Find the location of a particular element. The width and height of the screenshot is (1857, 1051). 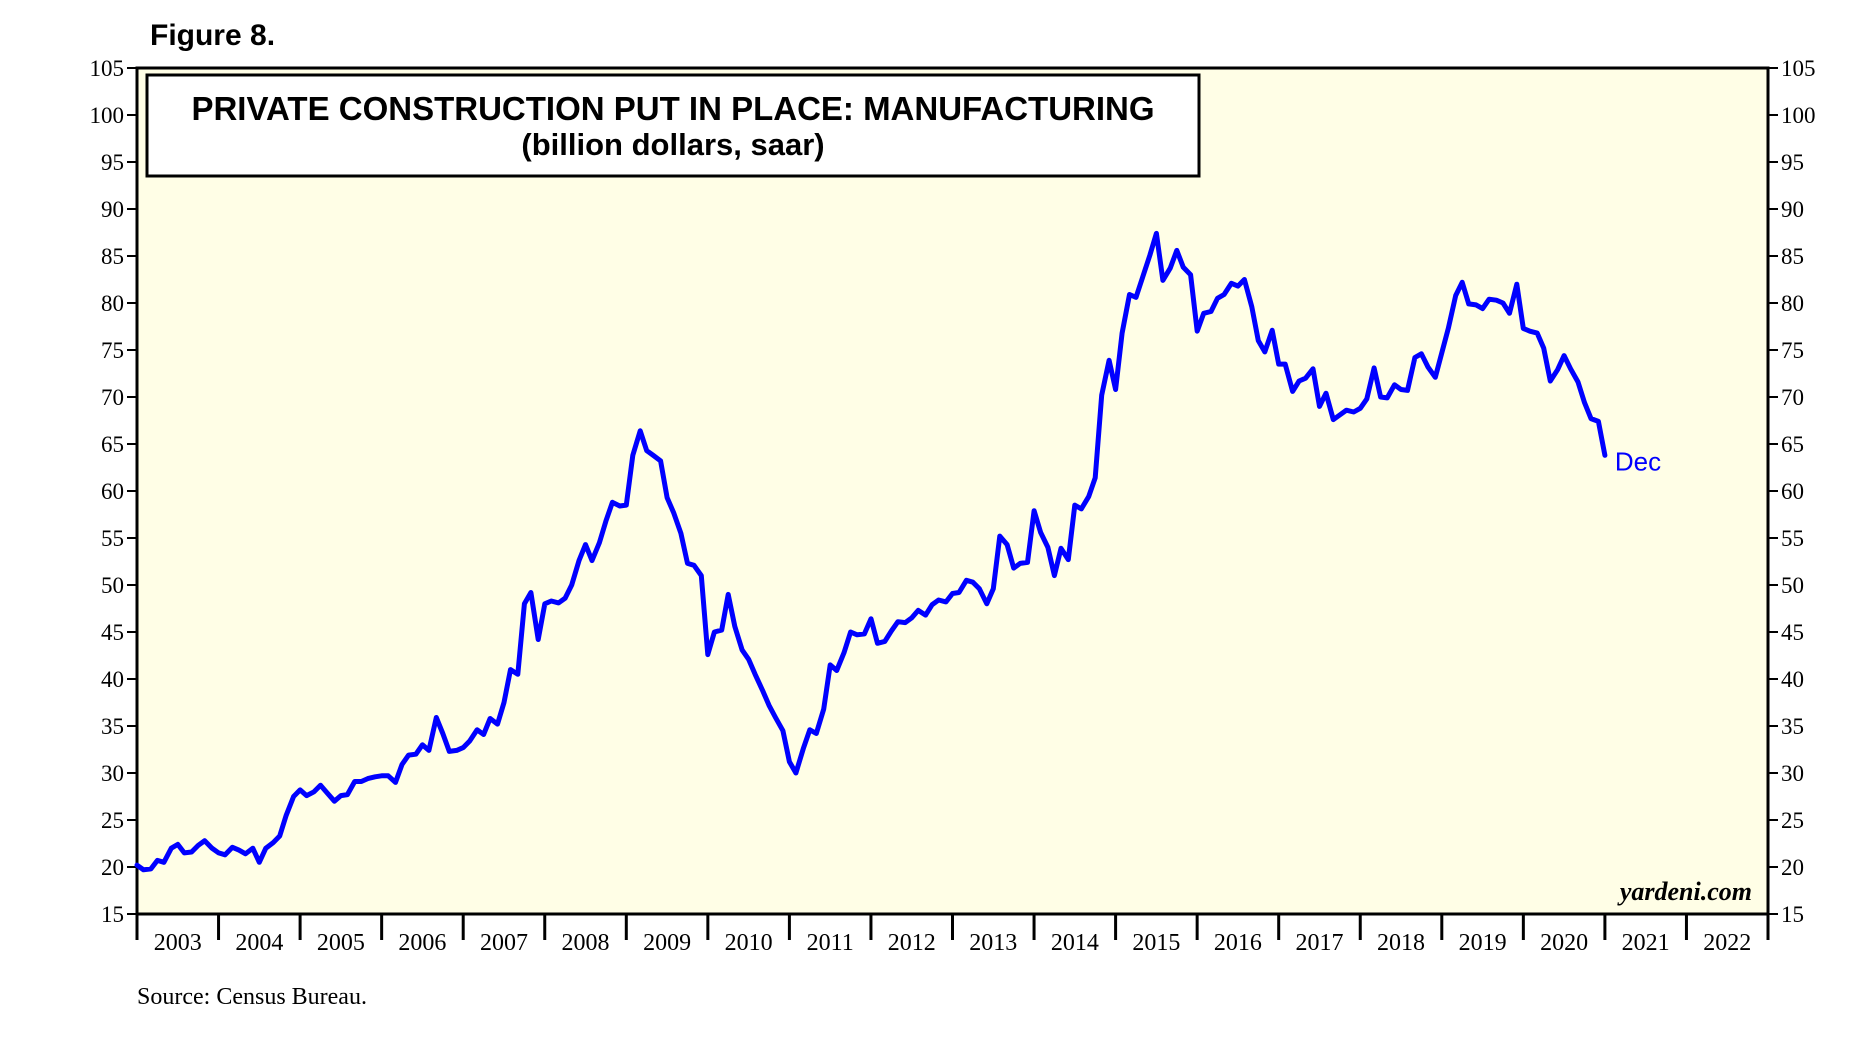

x-tick-label: 2005 is located at coordinates (341, 943).